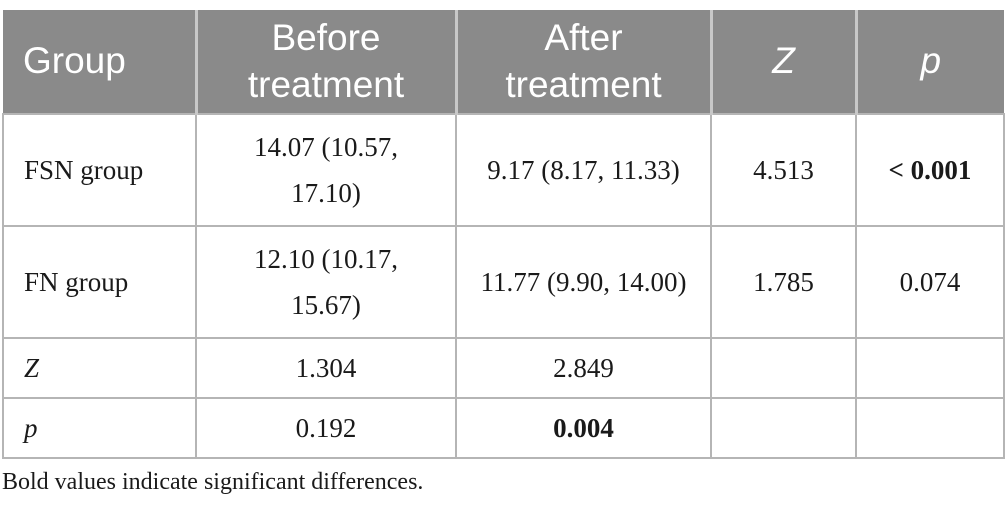  I want to click on cell-fn-label: FN group, so click(99, 282).